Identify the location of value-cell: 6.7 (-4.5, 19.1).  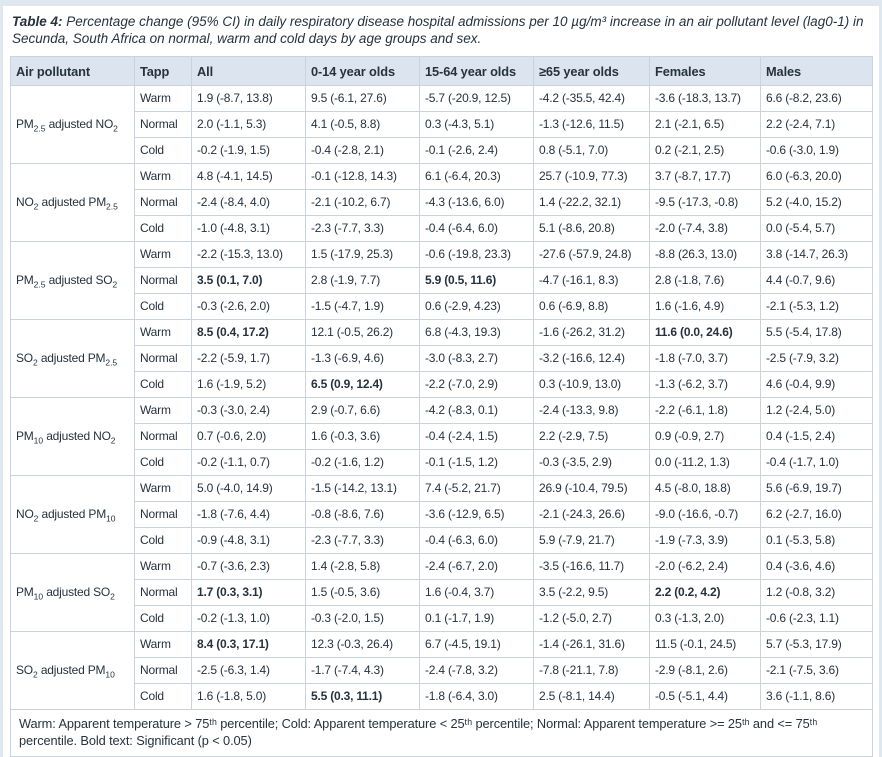
(476, 644).